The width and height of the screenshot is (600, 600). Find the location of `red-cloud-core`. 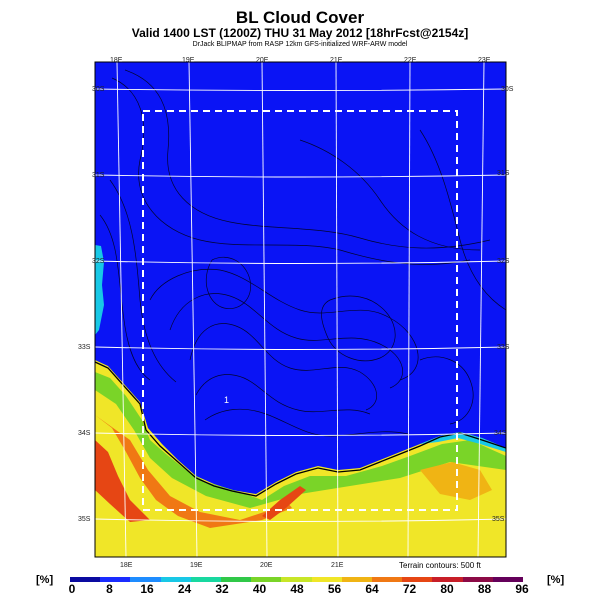

red-cloud-core is located at coordinates (122, 481).